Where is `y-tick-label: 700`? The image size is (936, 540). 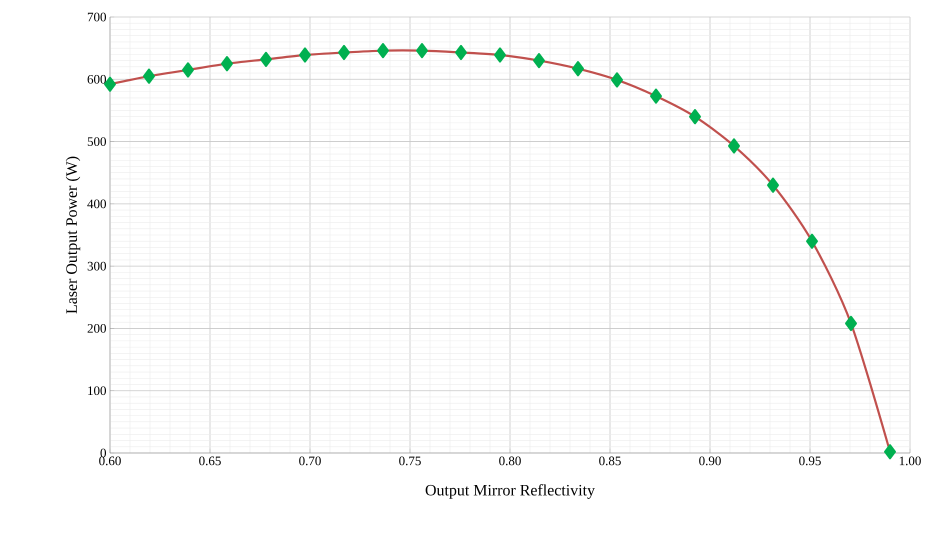 y-tick-label: 700 is located at coordinates (97, 17).